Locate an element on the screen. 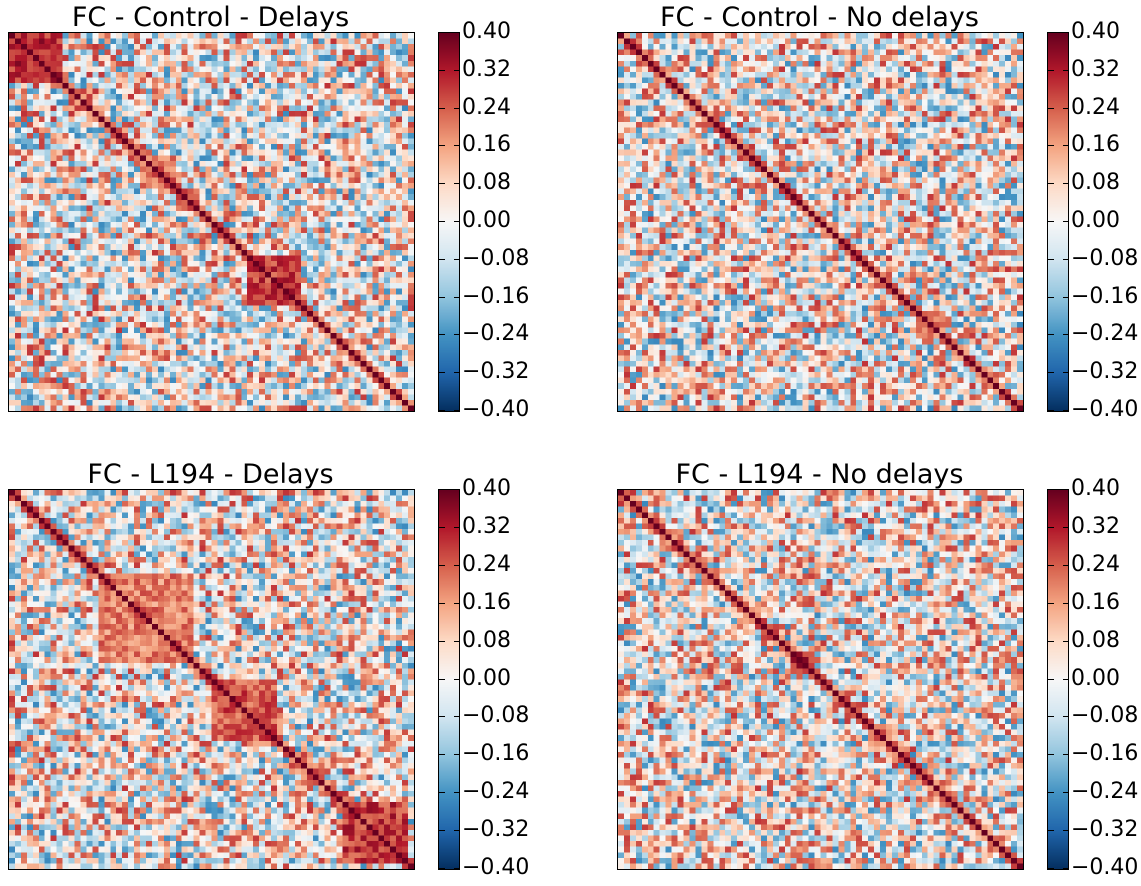 Image resolution: width=1141 pixels, height=886 pixels. colorbar-tick-label: −0.24 is located at coordinates (496, 333).